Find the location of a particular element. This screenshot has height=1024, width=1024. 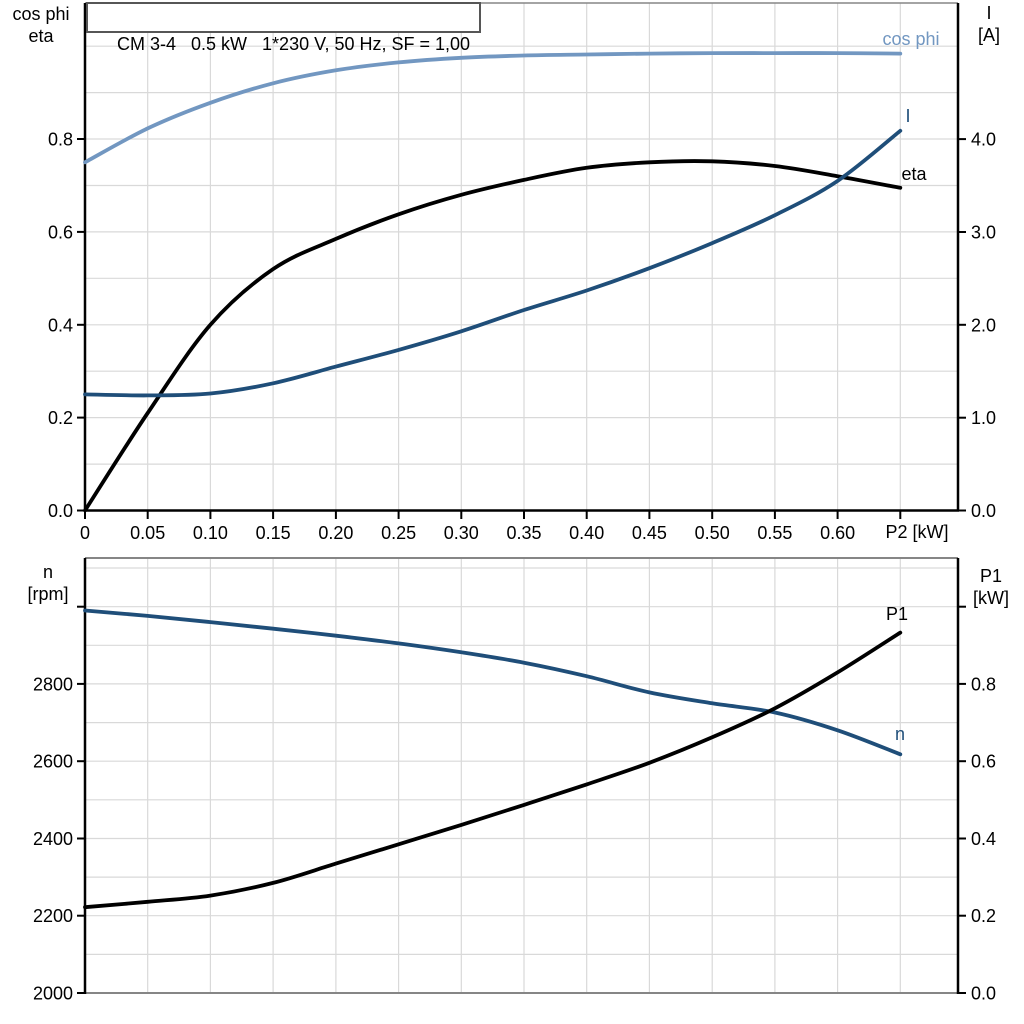

left-tick-label: 0.0 is located at coordinates (60, 511).